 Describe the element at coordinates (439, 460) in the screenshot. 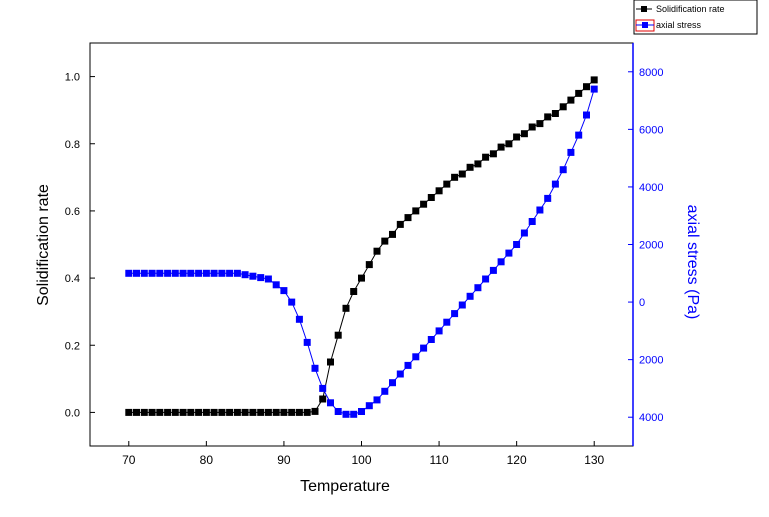

I see `x-tick-label: 110` at that location.